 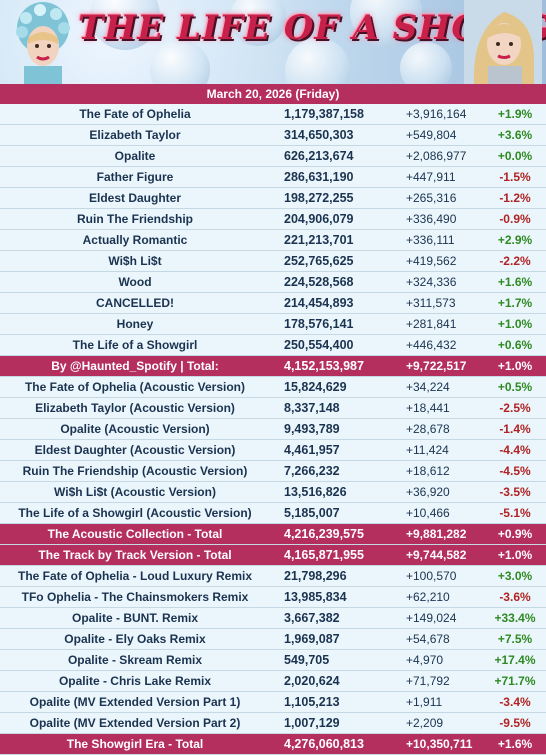 What do you see at coordinates (515, 597) in the screenshot?
I see `percent-change: -3.6%` at bounding box center [515, 597].